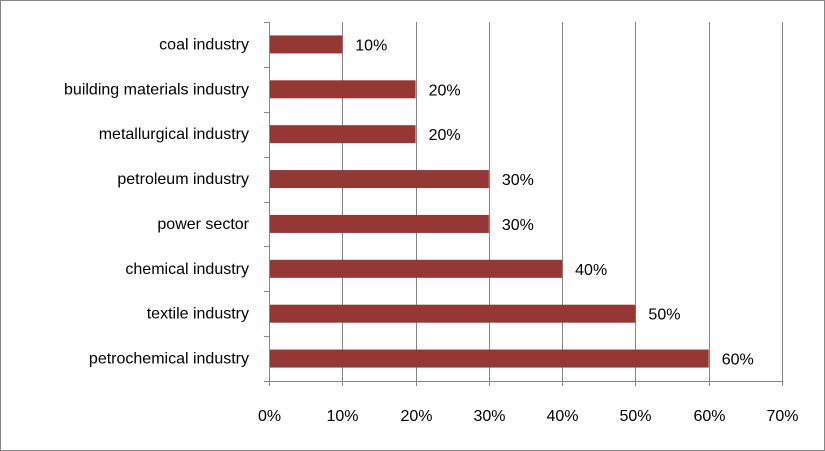 The height and width of the screenshot is (451, 825). Describe the element at coordinates (342, 416) in the screenshot. I see `x-tick-label: 10%` at that location.